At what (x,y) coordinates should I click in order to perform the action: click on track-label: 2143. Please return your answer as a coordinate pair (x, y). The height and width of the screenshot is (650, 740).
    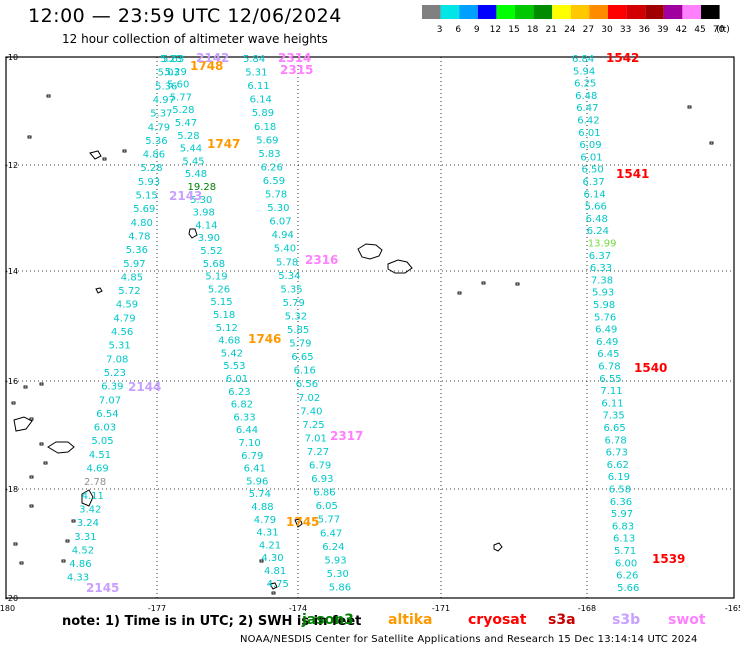
    Looking at the image, I should click on (185, 196).